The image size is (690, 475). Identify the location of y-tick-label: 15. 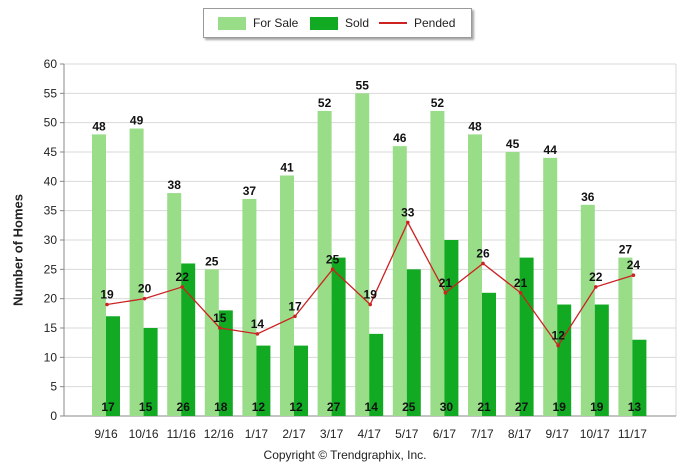
(51, 328).